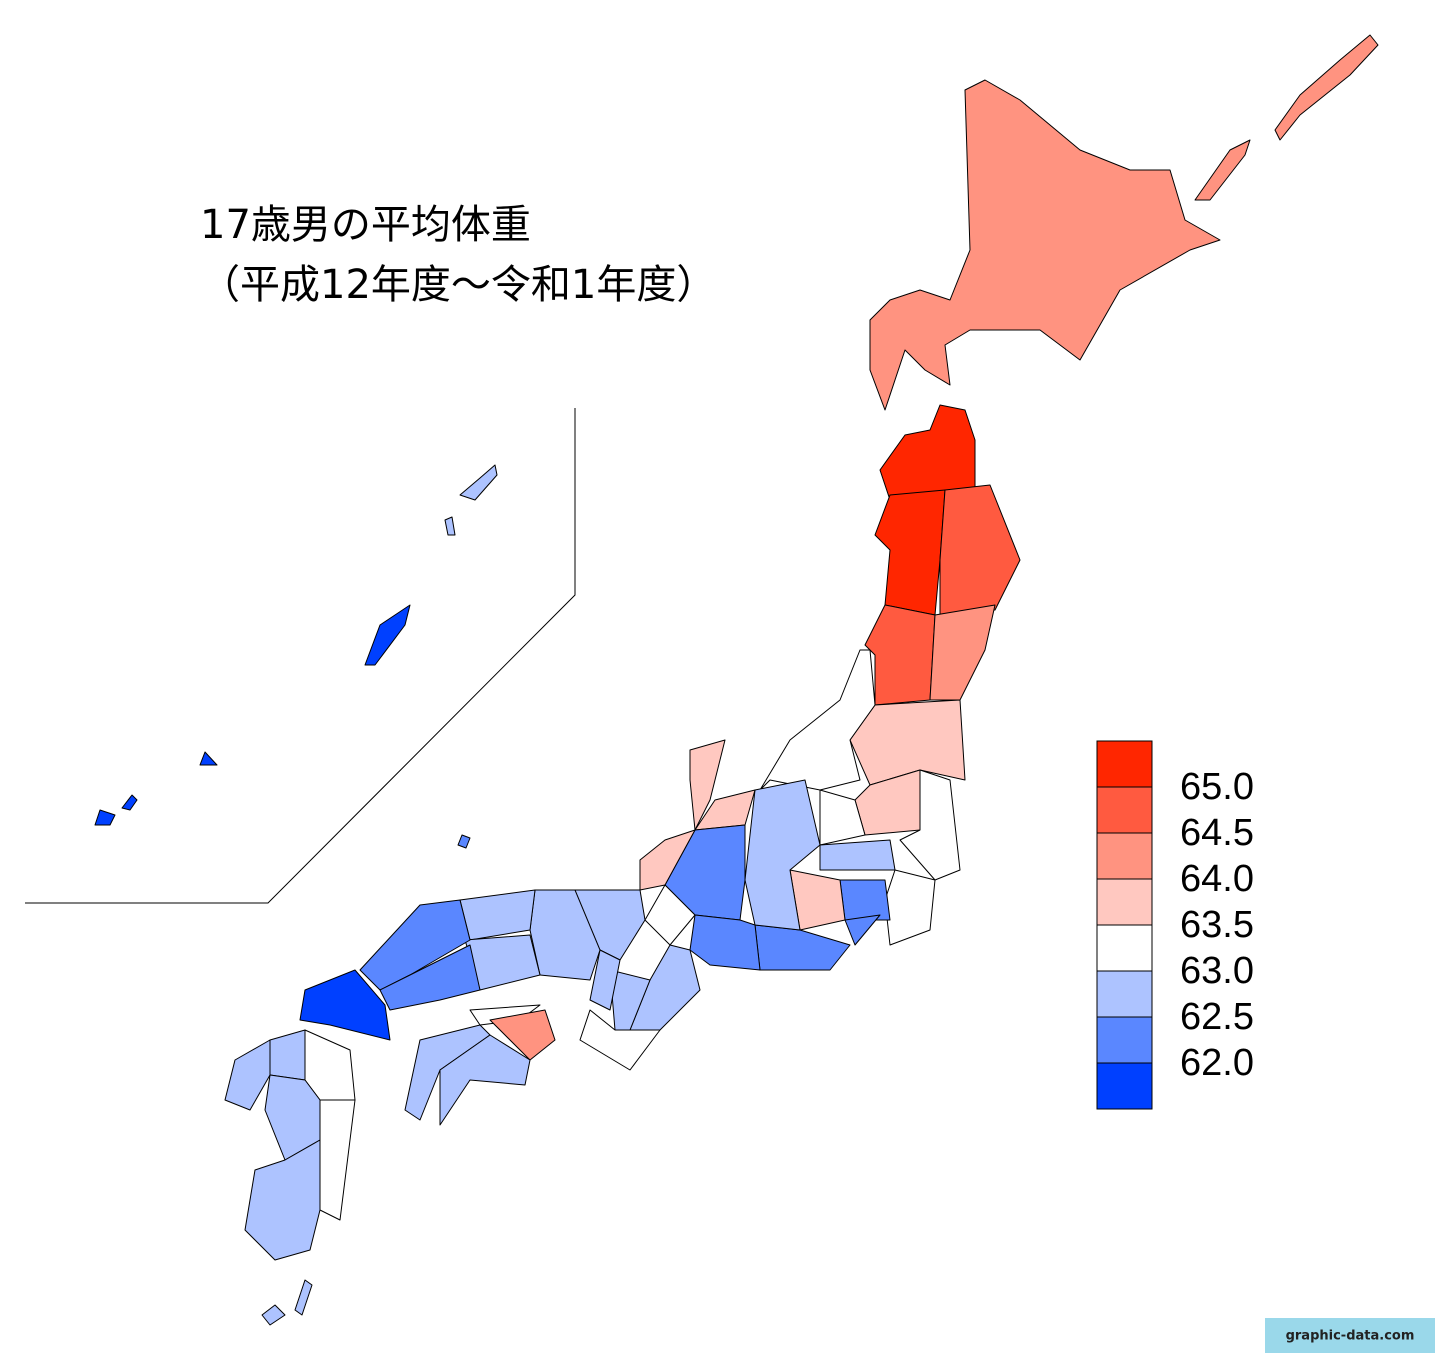  I want to click on niigata, so click(817, 720).